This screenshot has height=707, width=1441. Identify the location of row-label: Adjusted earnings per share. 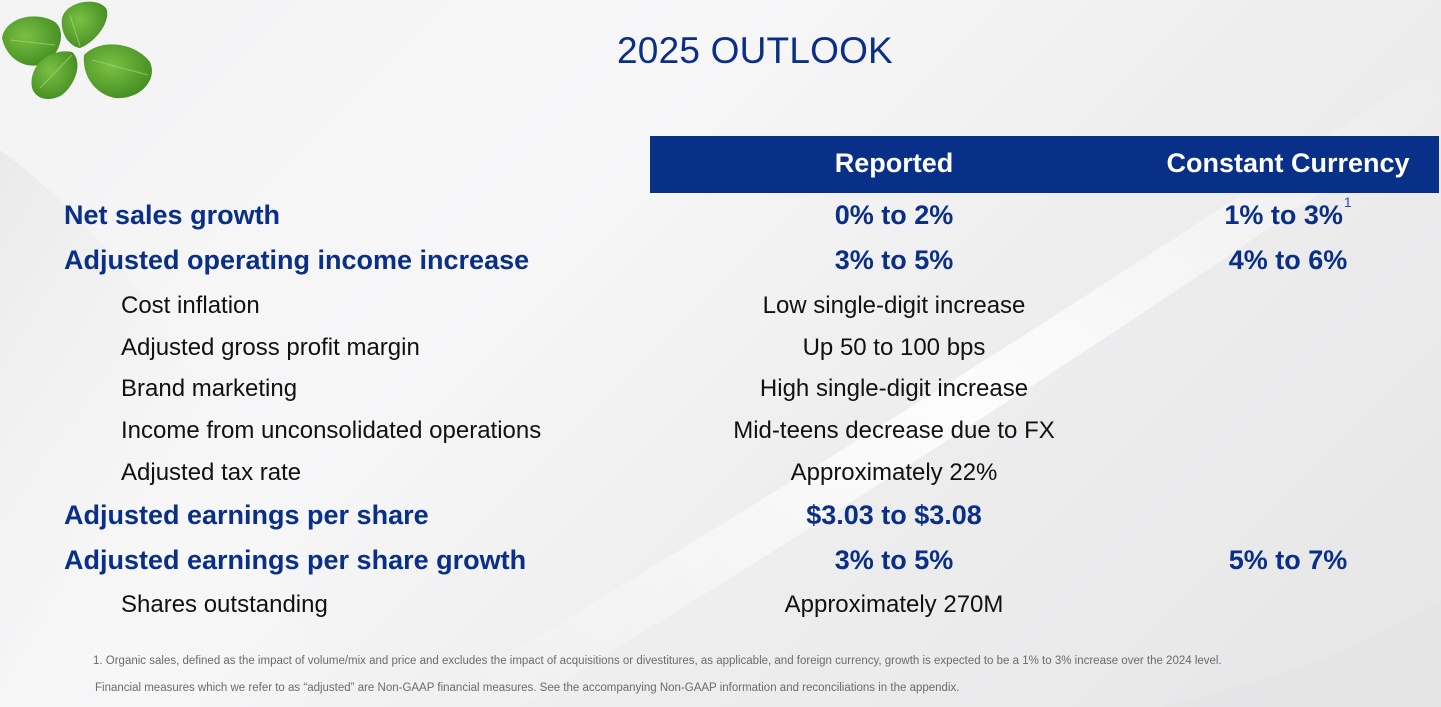
(246, 515).